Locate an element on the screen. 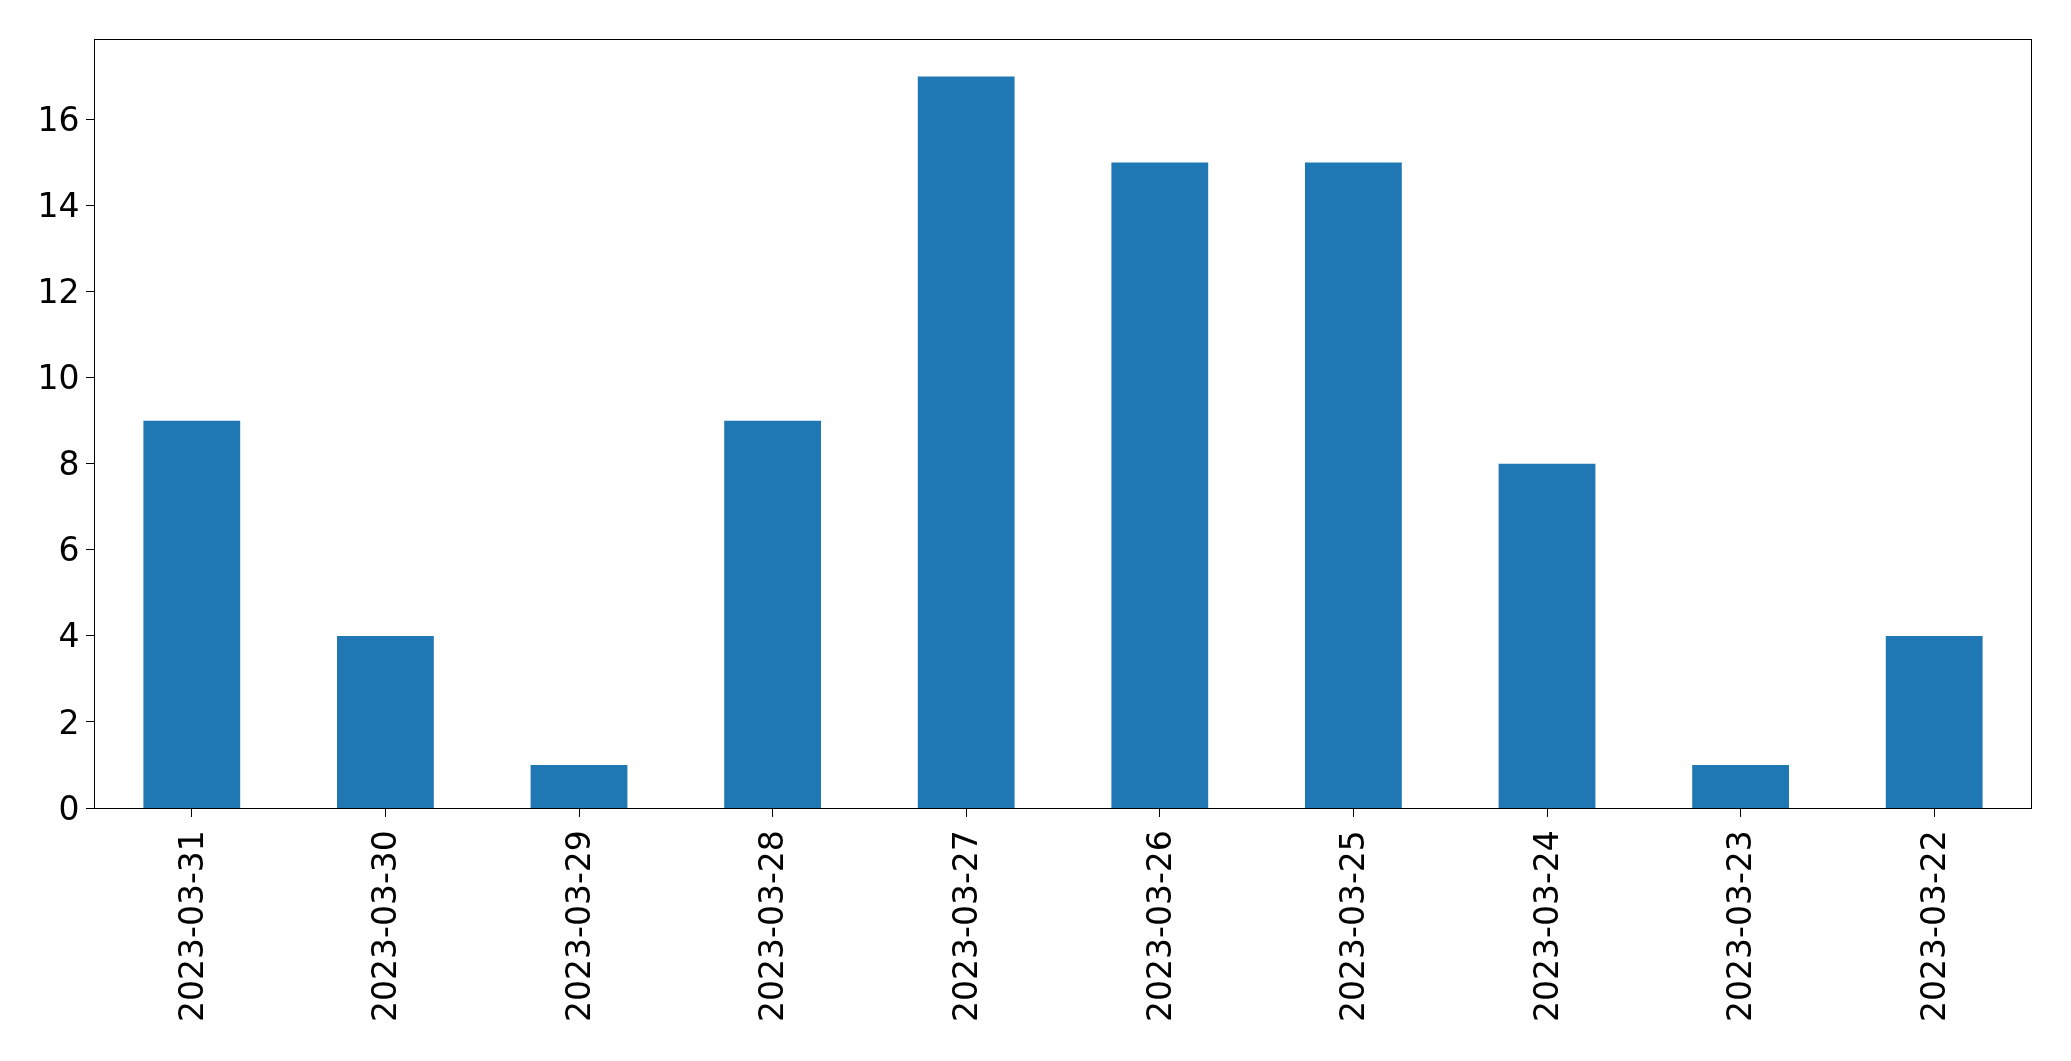 The width and height of the screenshot is (2071, 1061). y-tick-label: 12 is located at coordinates (58, 292).